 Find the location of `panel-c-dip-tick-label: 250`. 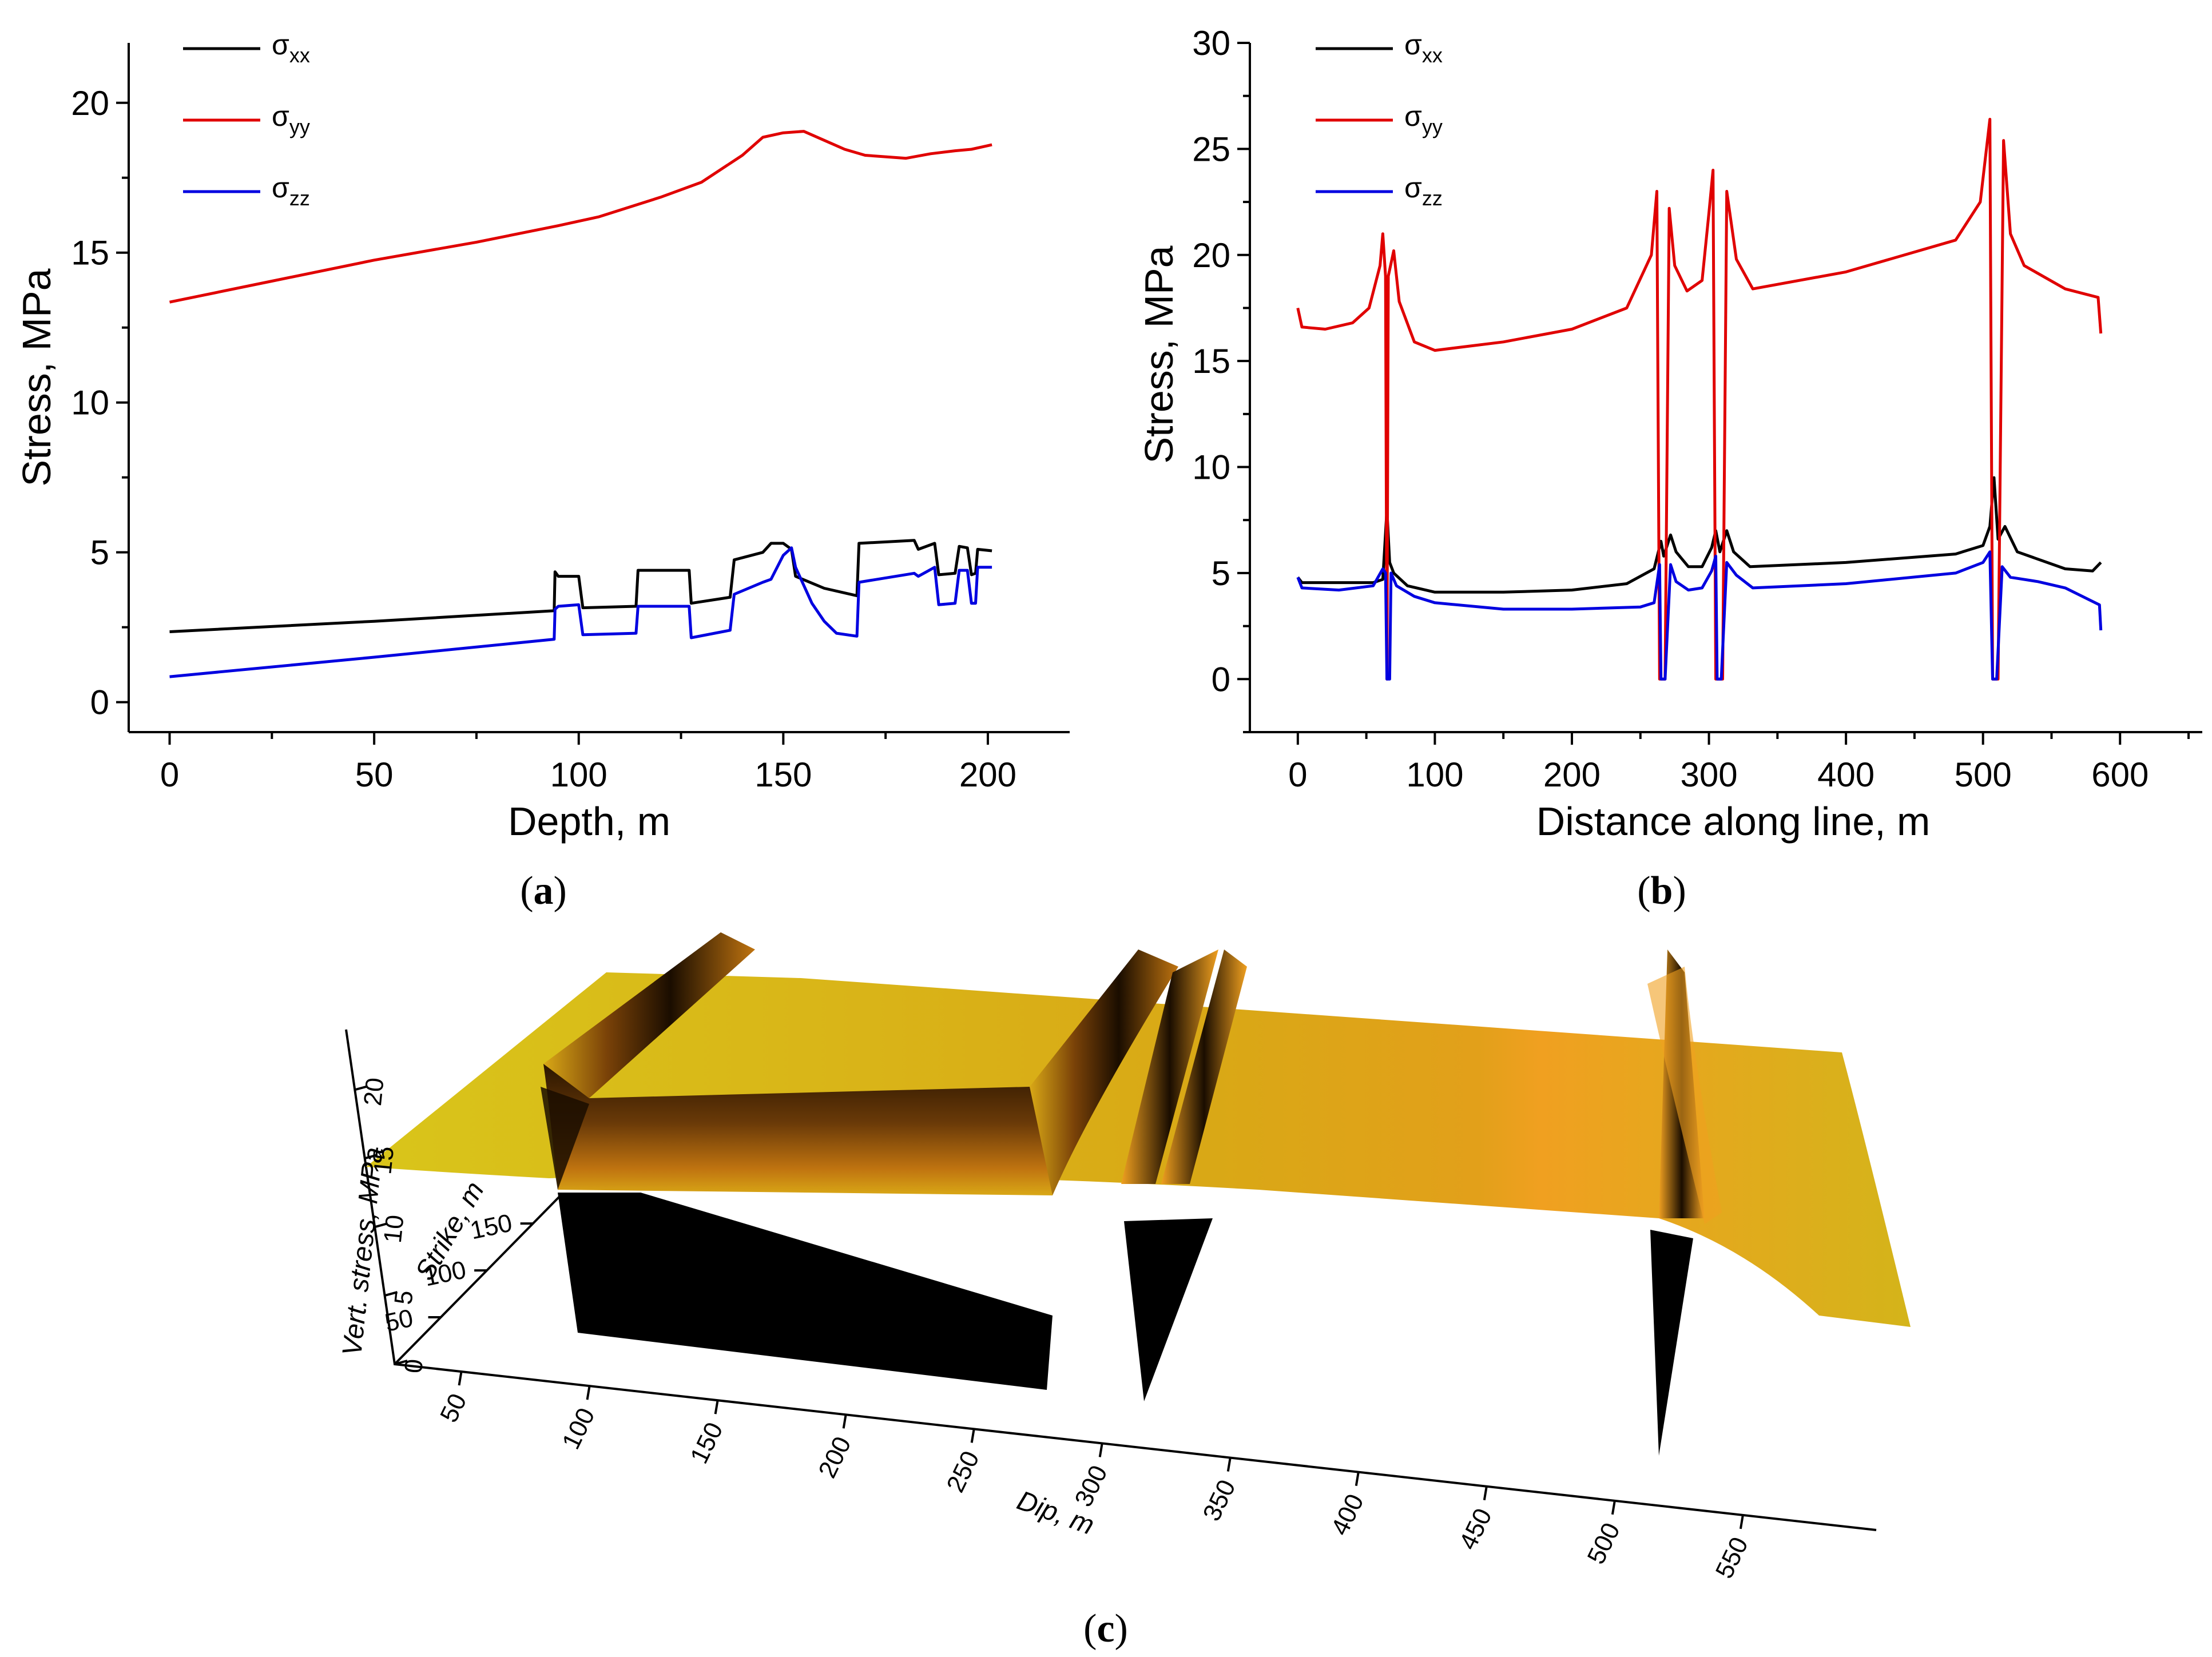

panel-c-dip-tick-label: 250 is located at coordinates (962, 1471).